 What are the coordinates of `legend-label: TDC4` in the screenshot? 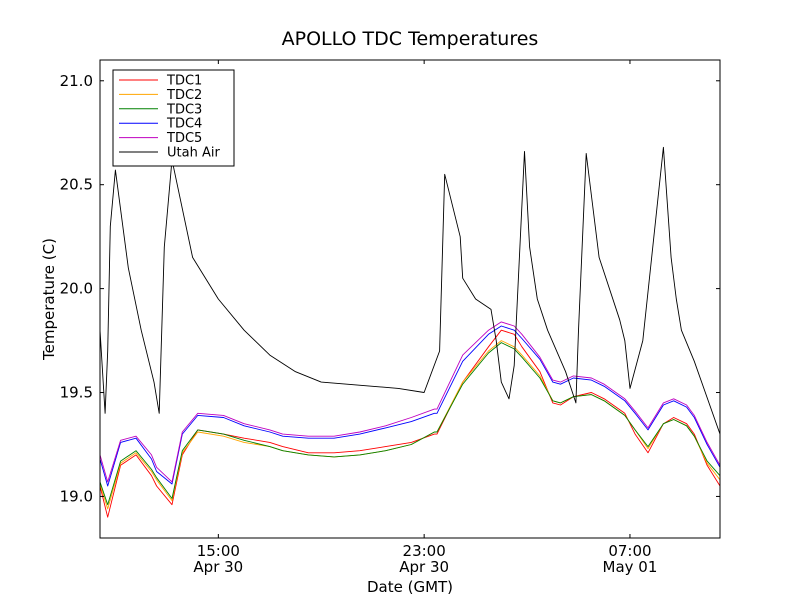 It's located at (184, 124).